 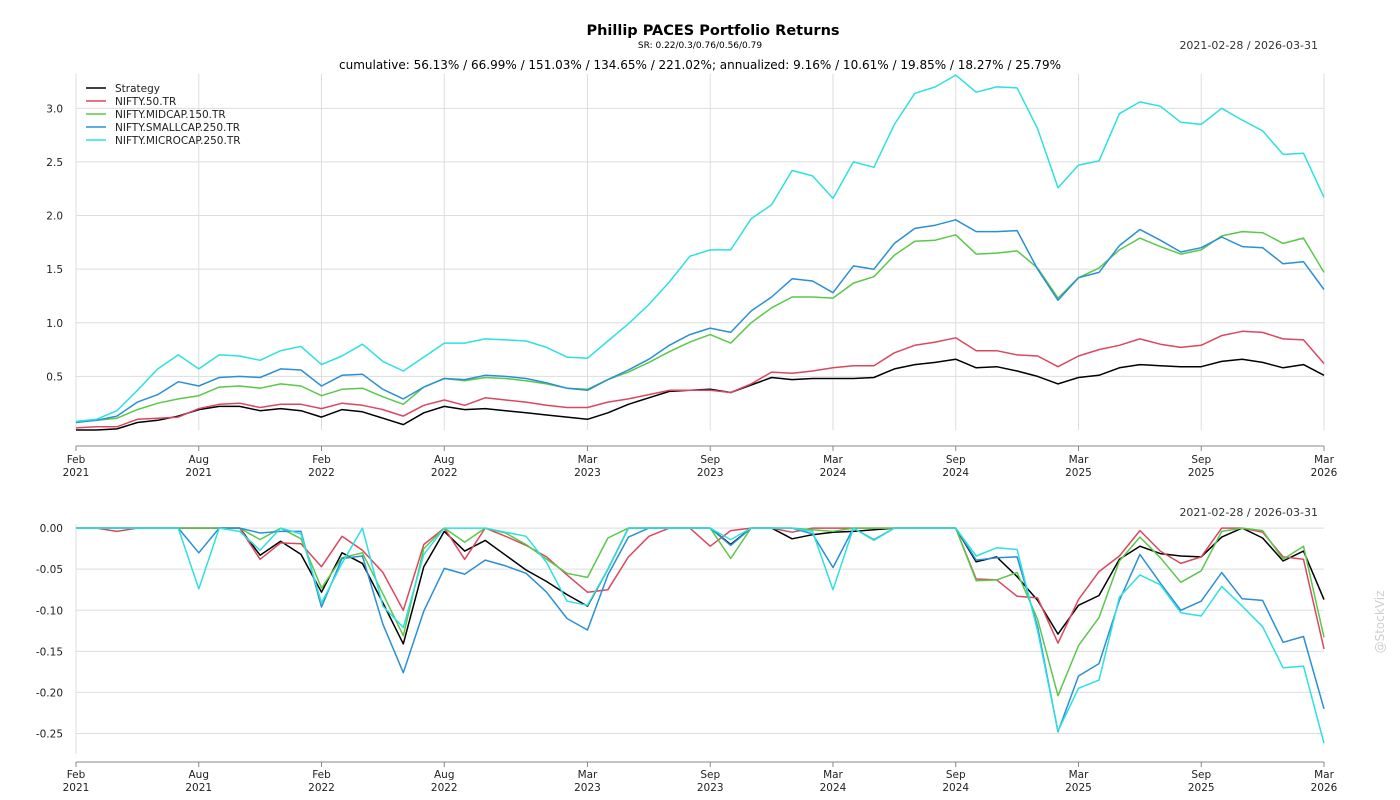 I want to click on bottom-x-tick-label: Mar 2026, so click(x=1324, y=781).